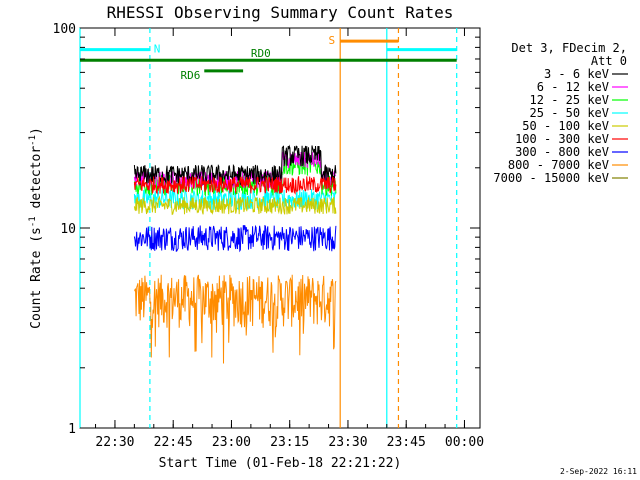 The height and width of the screenshot is (480, 640). What do you see at coordinates (157, 49) in the screenshot?
I see `flag-label-0: N` at bounding box center [157, 49].